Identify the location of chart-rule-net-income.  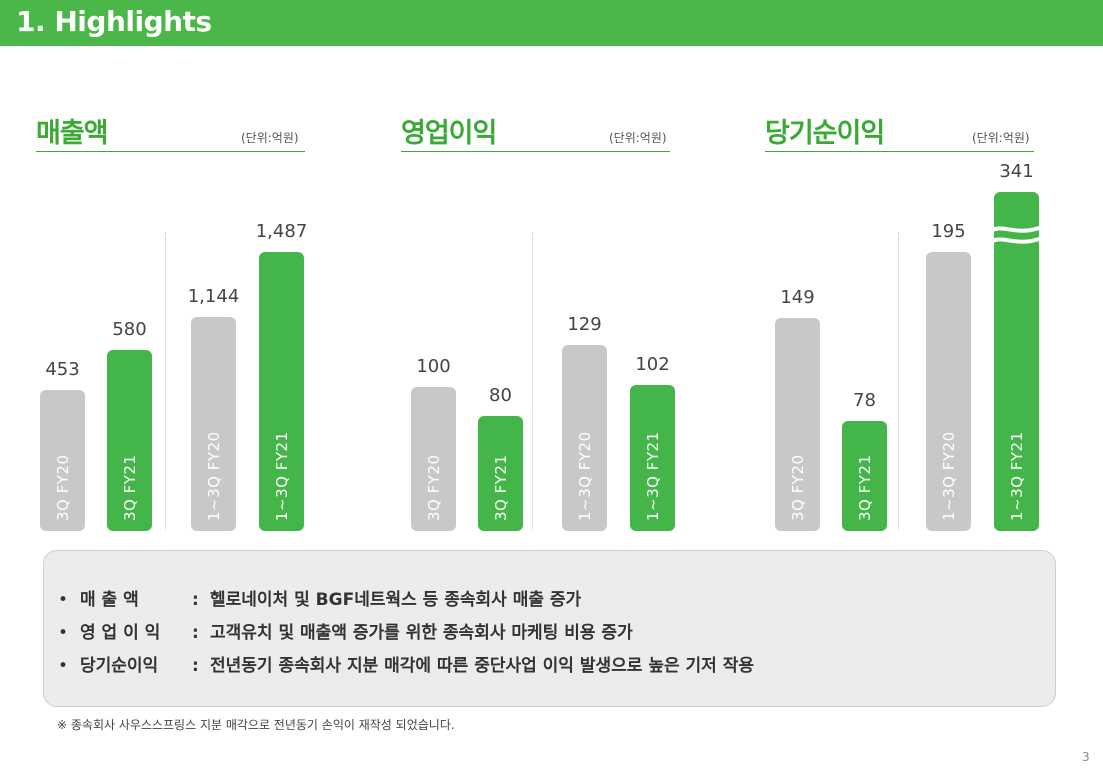
(899, 151).